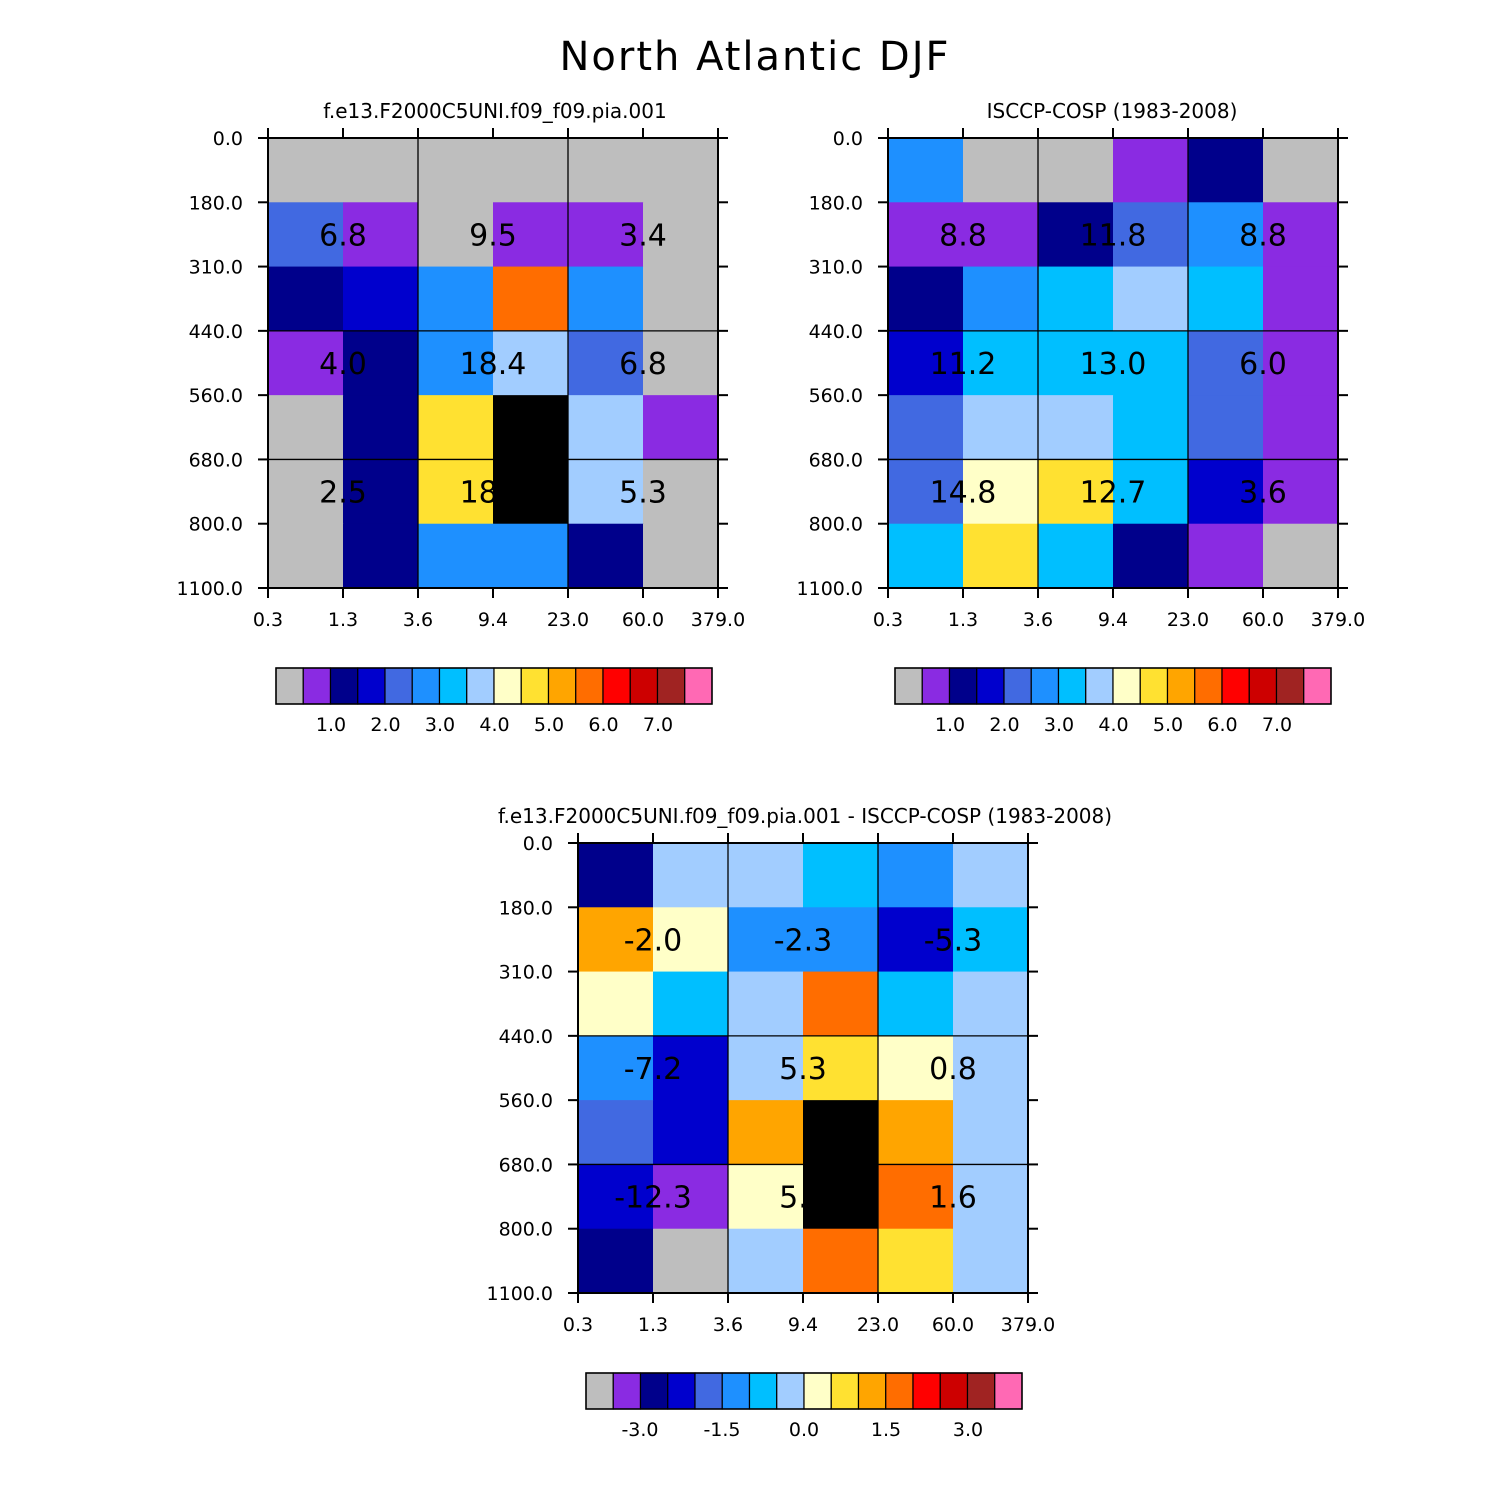 The height and width of the screenshot is (1510, 1510). Describe the element at coordinates (1113, 364) in the screenshot. I see `block-value-label: 13.0` at that location.